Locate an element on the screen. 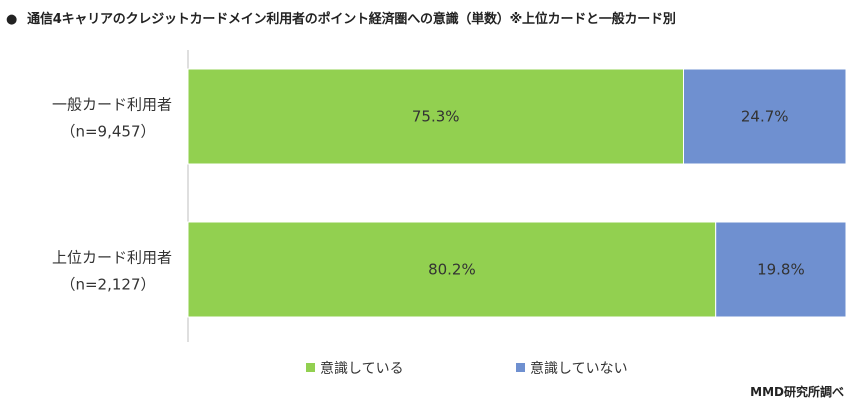 The width and height of the screenshot is (854, 406). legend-swatch-not-aware is located at coordinates (520, 367).